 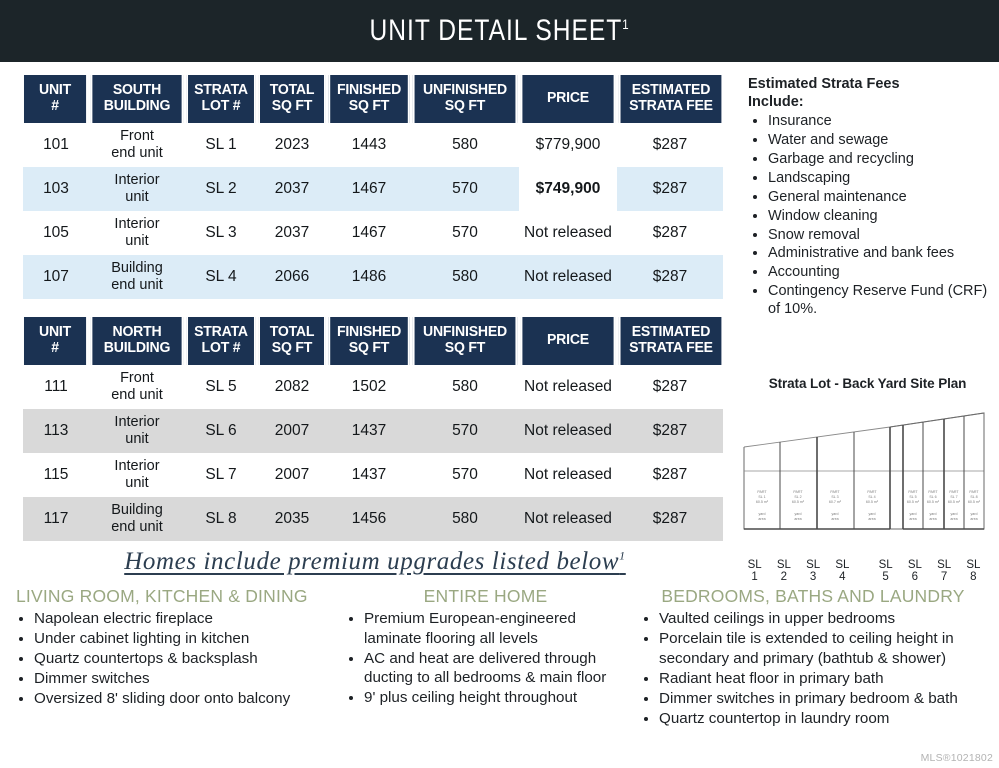 What do you see at coordinates (826, 679) in the screenshot?
I see `upgrade-list-item: Radiant heat floor in primary bath` at bounding box center [826, 679].